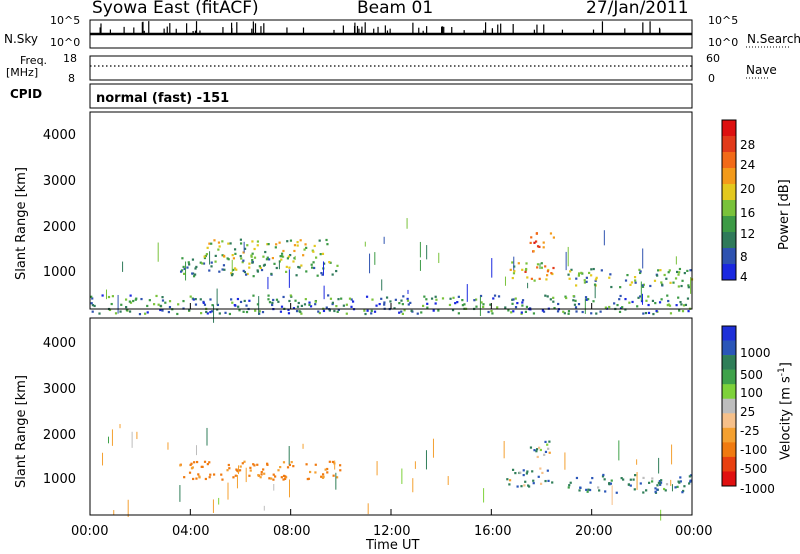 The height and width of the screenshot is (554, 800). What do you see at coordinates (748, 189) in the screenshot?
I see `power-cb-tick-20: 20` at bounding box center [748, 189].